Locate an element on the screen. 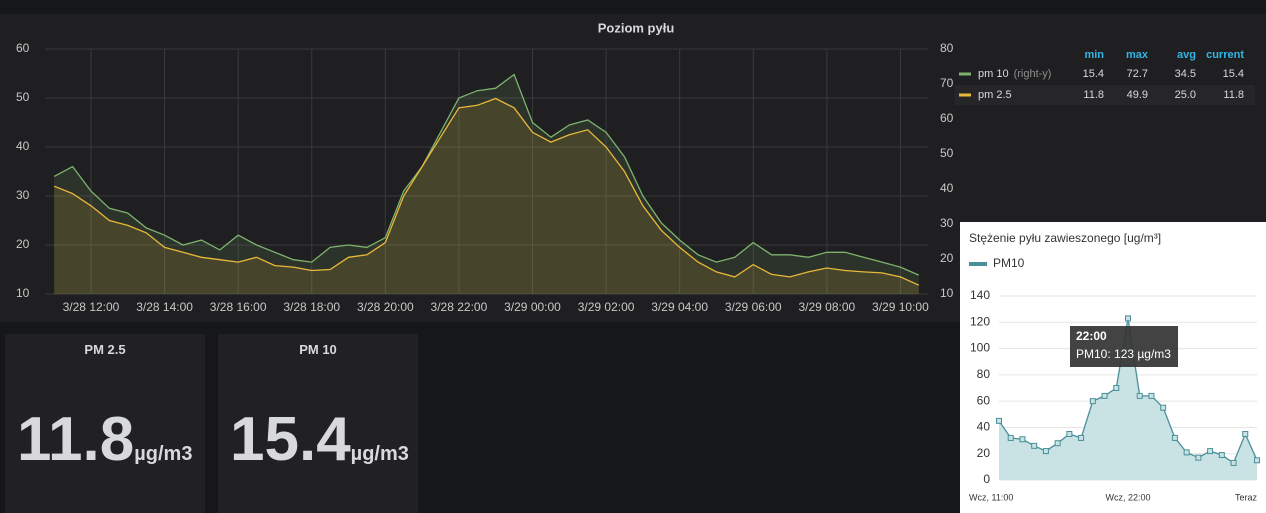  y-tick-label: 80 is located at coordinates (984, 374).